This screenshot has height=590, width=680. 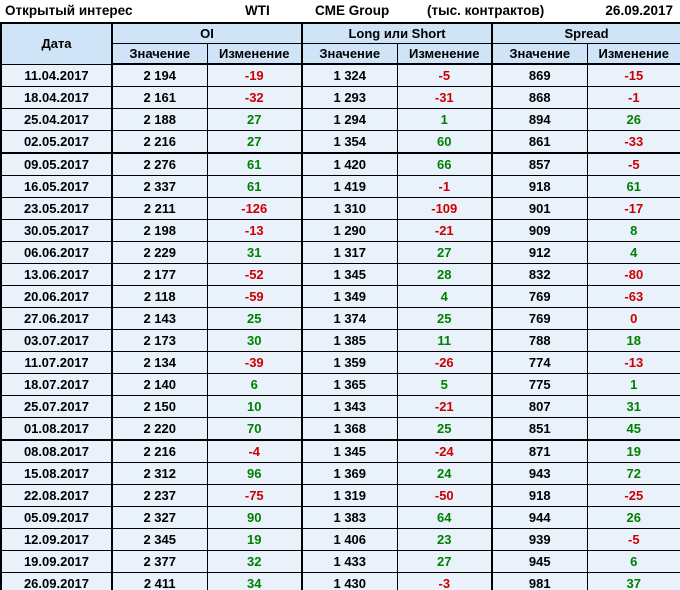 What do you see at coordinates (444, 75) in the screenshot?
I see `long-short-change-cell: -5` at bounding box center [444, 75].